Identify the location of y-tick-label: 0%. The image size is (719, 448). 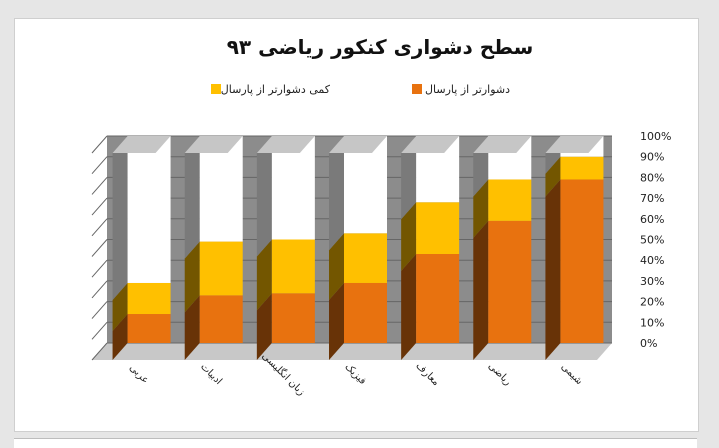
(648, 343).